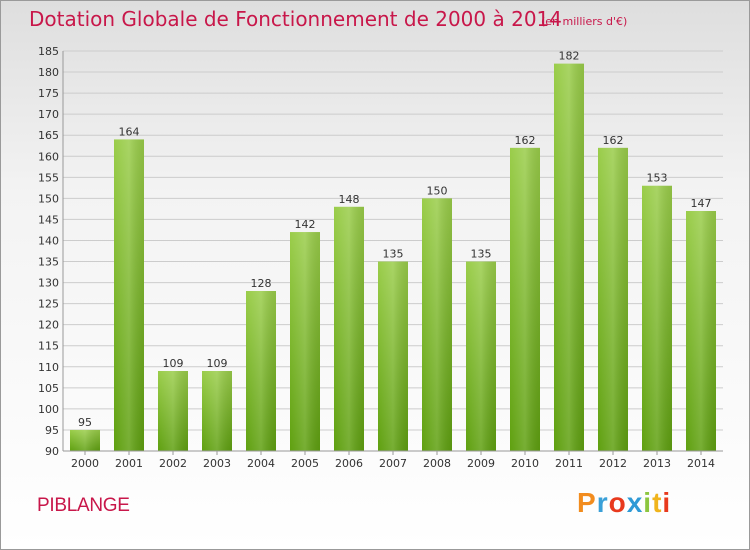  Describe the element at coordinates (48, 367) in the screenshot. I see `y-tick-label: 110` at that location.